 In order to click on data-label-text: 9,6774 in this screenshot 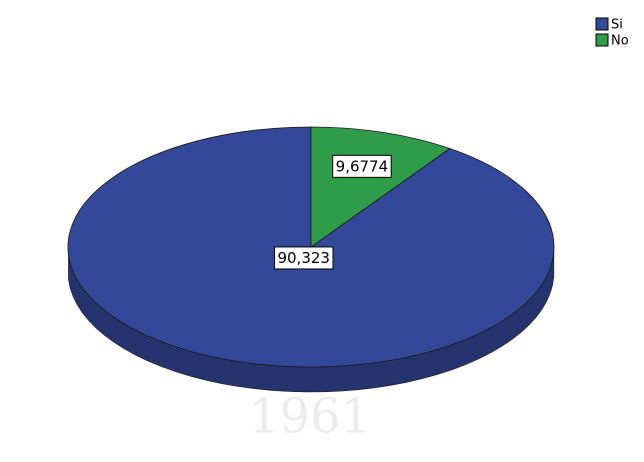, I will do `click(362, 166)`.